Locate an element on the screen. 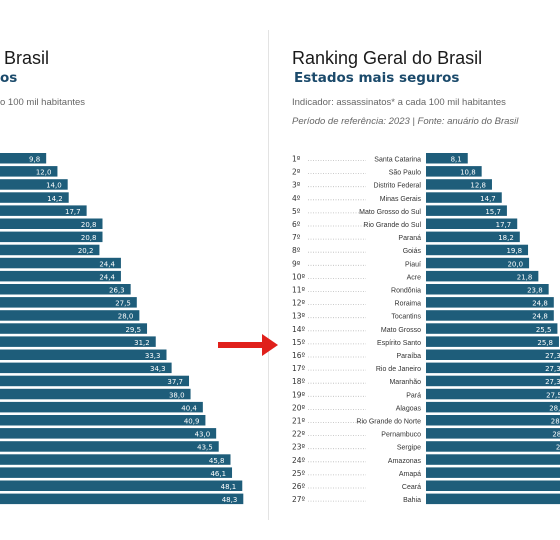 The width and height of the screenshot is (560, 540). rank-label: 19º is located at coordinates (299, 394).